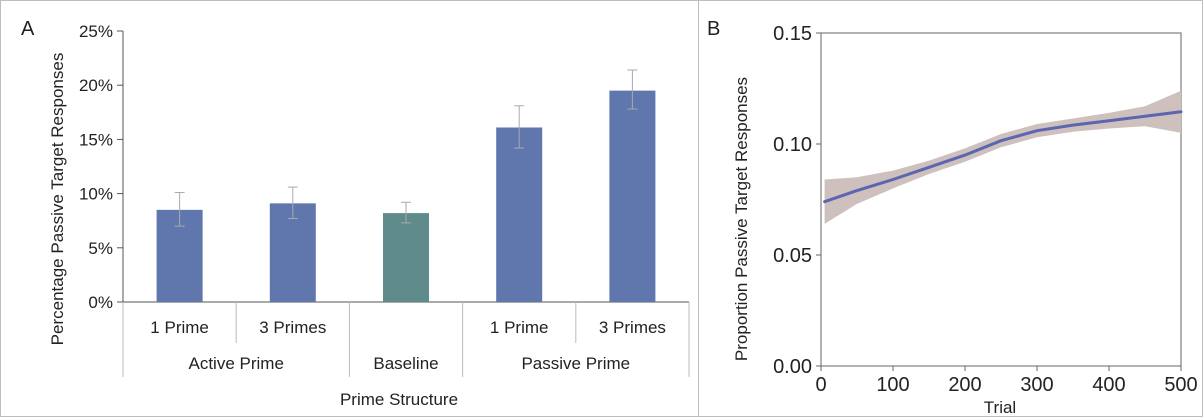  Describe the element at coordinates (892, 385) in the screenshot. I see `x-tick-label: 100` at that location.